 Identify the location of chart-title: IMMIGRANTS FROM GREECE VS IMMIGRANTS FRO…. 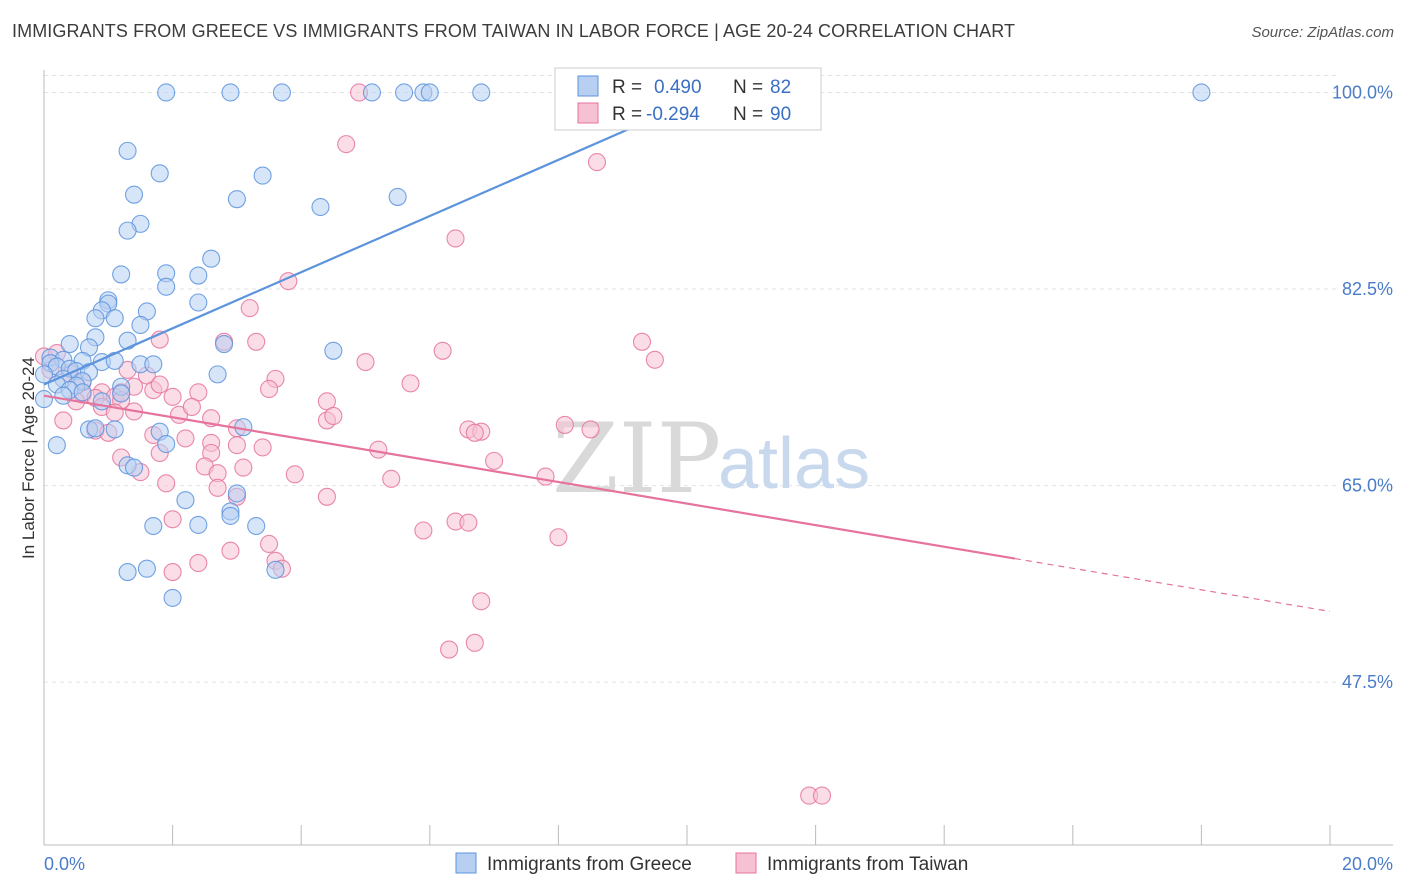
(514, 31).